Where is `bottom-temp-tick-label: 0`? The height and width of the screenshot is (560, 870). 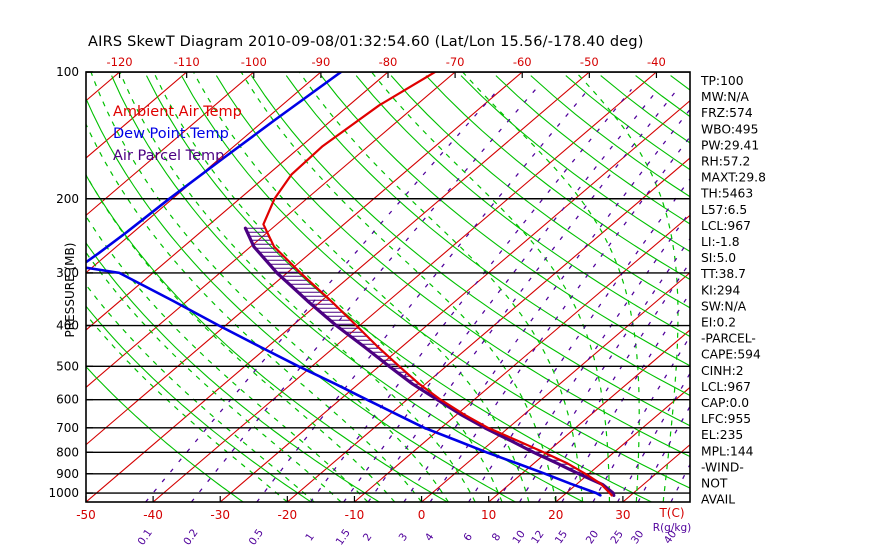
bottom-temp-tick-label: 0 is located at coordinates (422, 515).